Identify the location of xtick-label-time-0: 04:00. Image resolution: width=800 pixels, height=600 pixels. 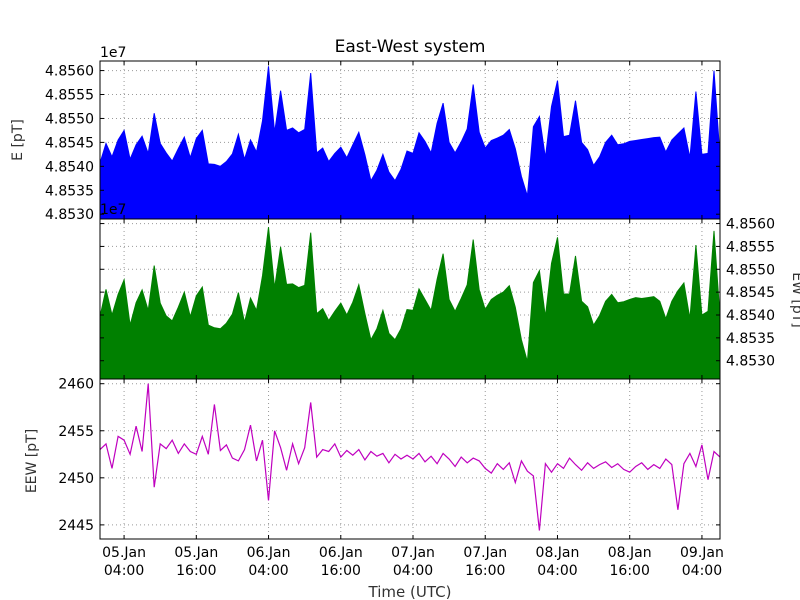
(124, 571).